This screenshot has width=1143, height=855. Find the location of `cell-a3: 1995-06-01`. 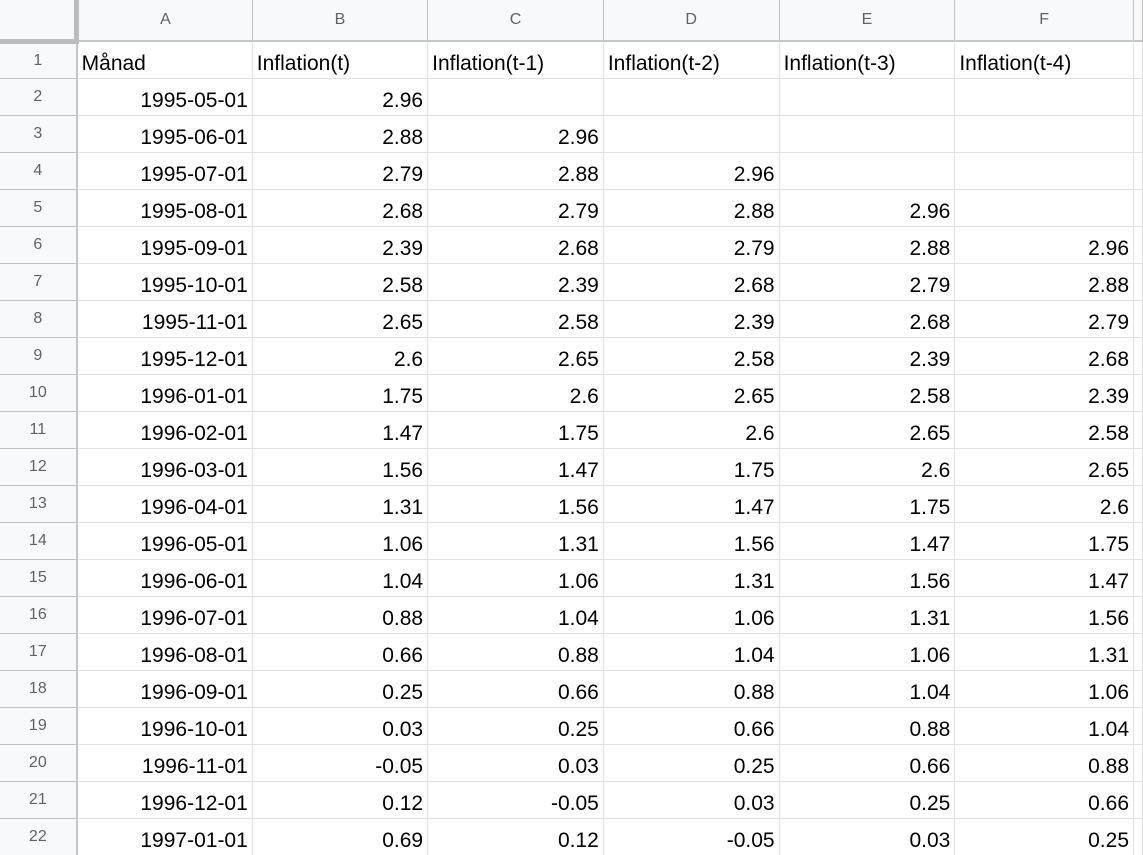

cell-a3: 1995-06-01 is located at coordinates (164, 134).